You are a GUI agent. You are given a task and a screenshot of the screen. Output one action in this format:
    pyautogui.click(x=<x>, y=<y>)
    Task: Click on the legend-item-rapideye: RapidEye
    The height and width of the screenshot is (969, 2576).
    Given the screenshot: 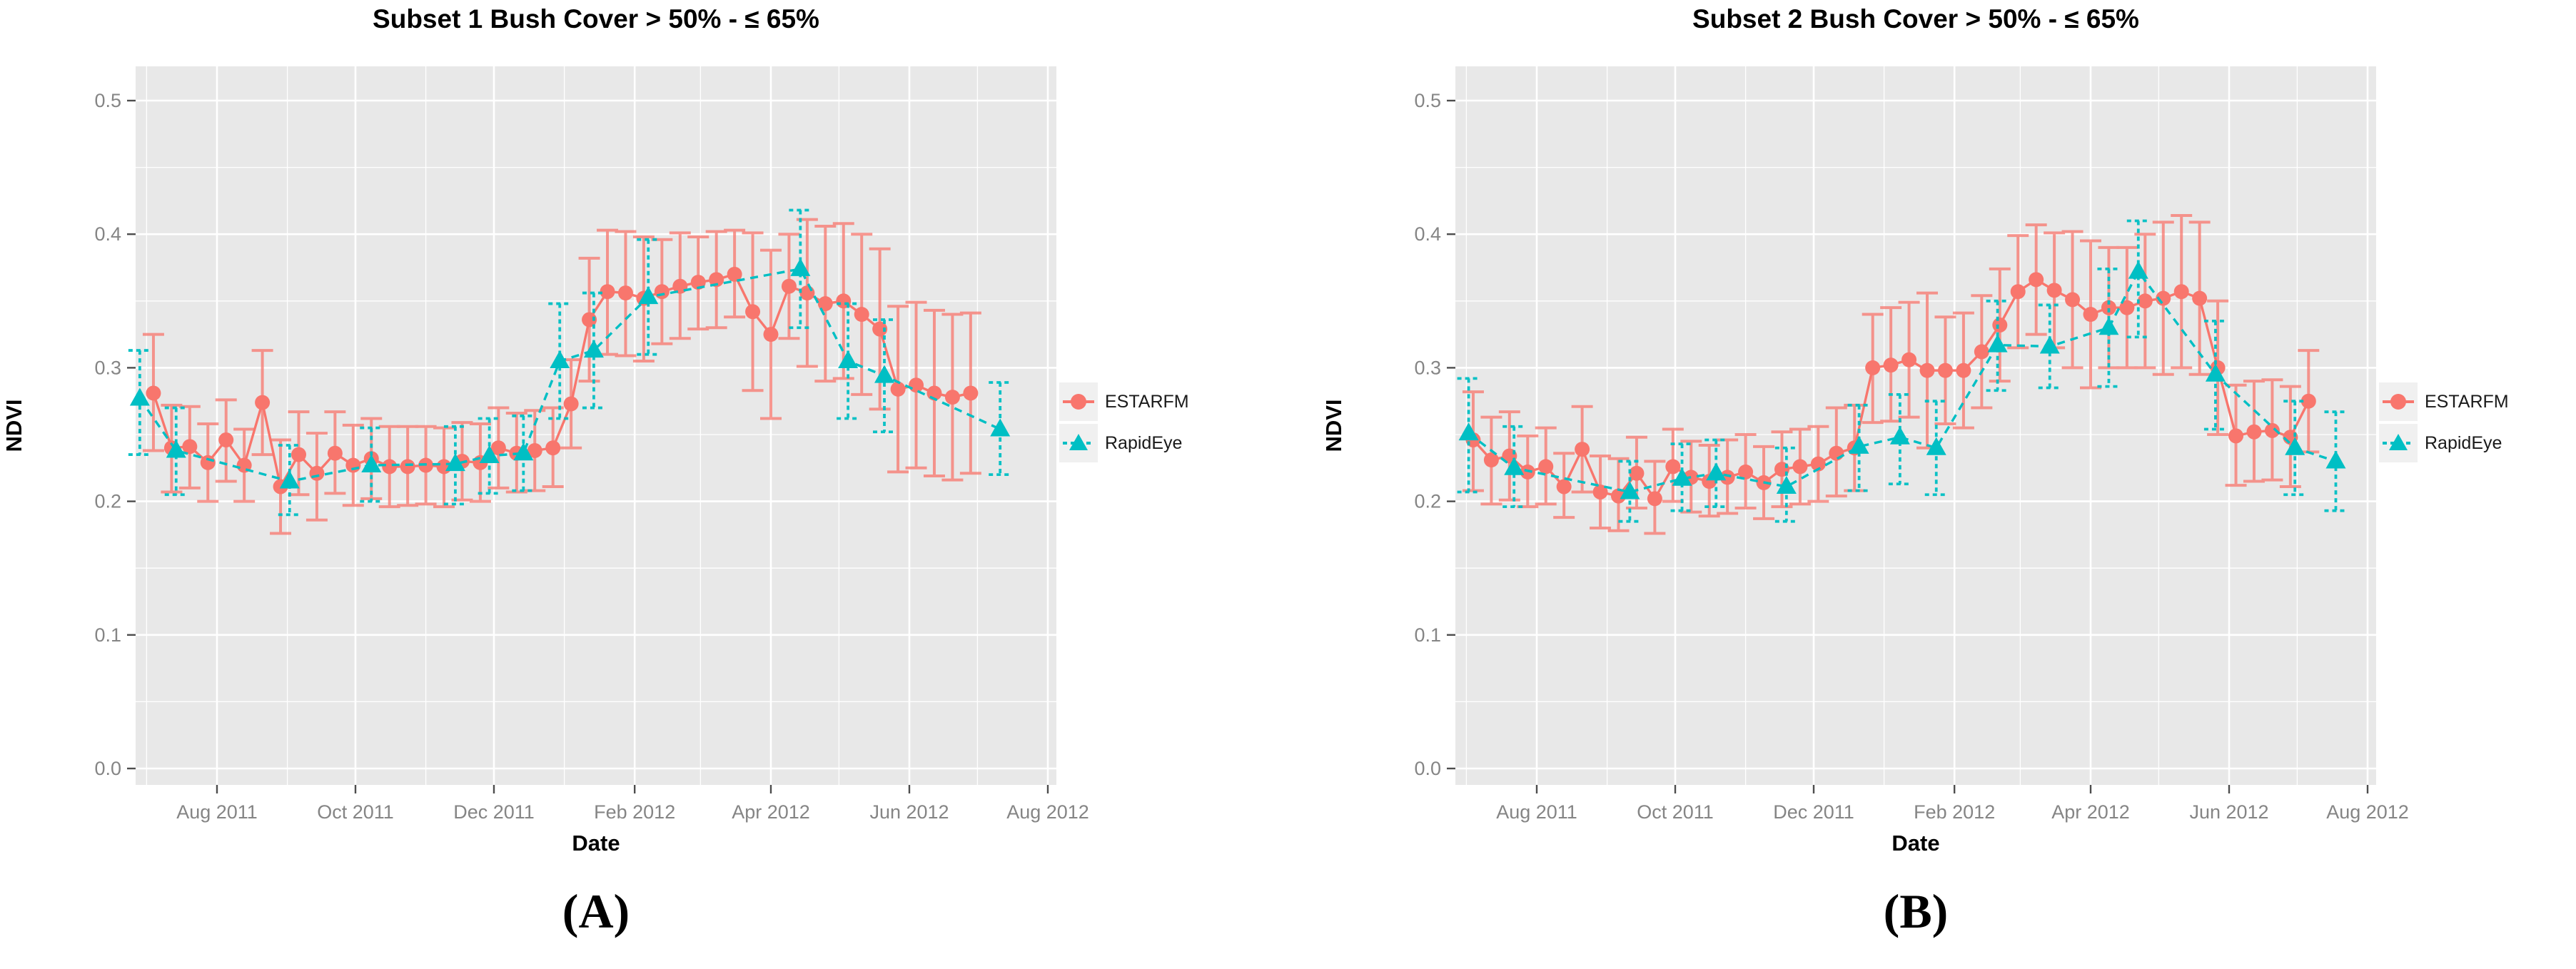 What is the action you would take?
    pyautogui.click(x=2444, y=443)
    